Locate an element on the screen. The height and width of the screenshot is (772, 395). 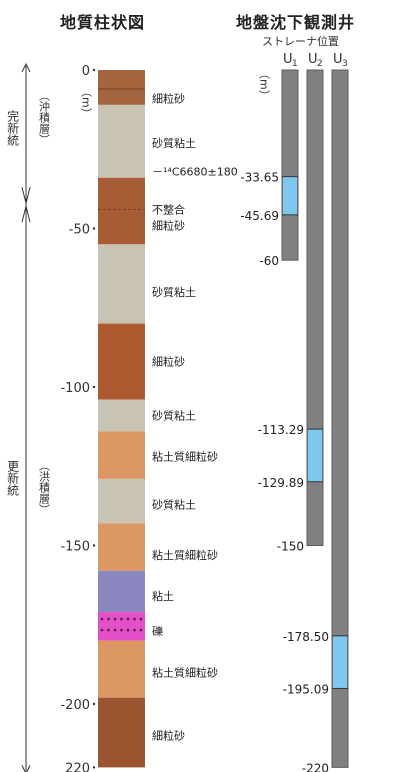
well-depth-label: -45.69 is located at coordinates (259, 216).